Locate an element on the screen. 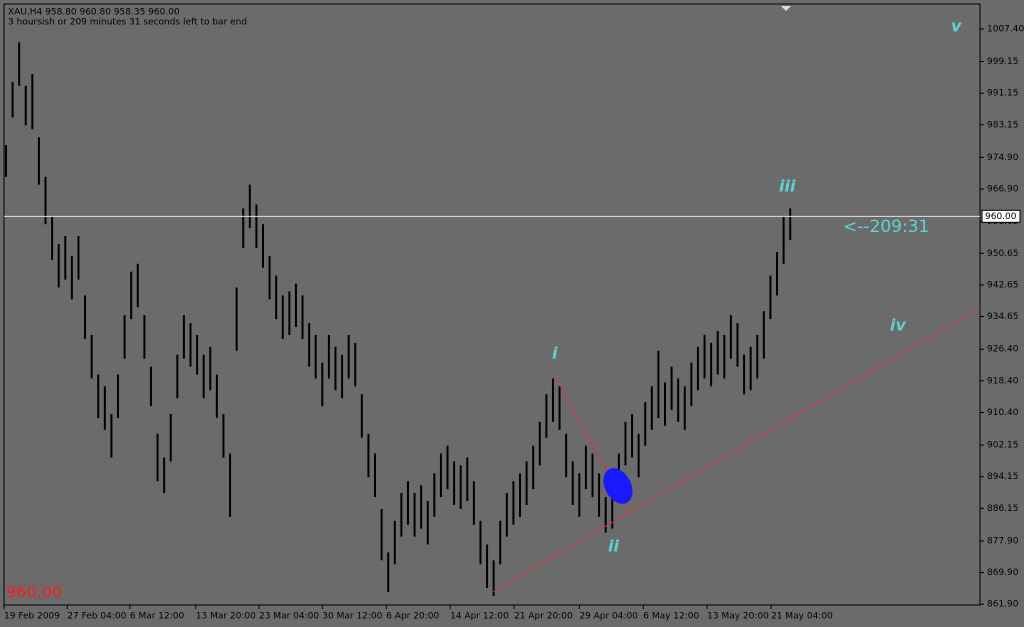 The width and height of the screenshot is (1024, 627). x-tick-label: 30 Mar 12:00 is located at coordinates (352, 617).